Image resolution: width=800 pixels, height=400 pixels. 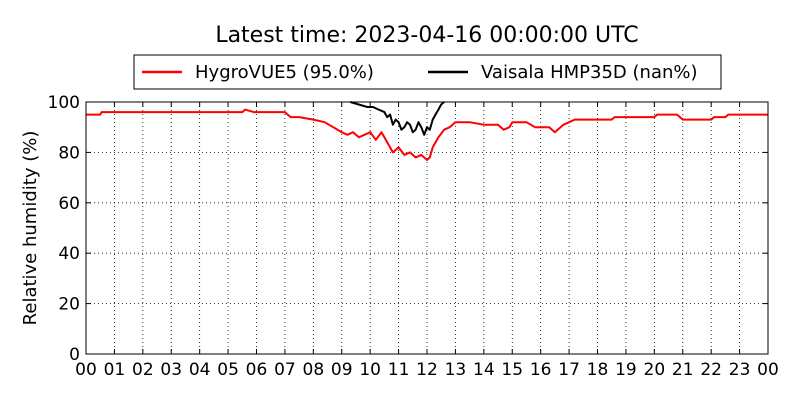 What do you see at coordinates (257, 370) in the screenshot?
I see `x-tick-label: 06` at bounding box center [257, 370].